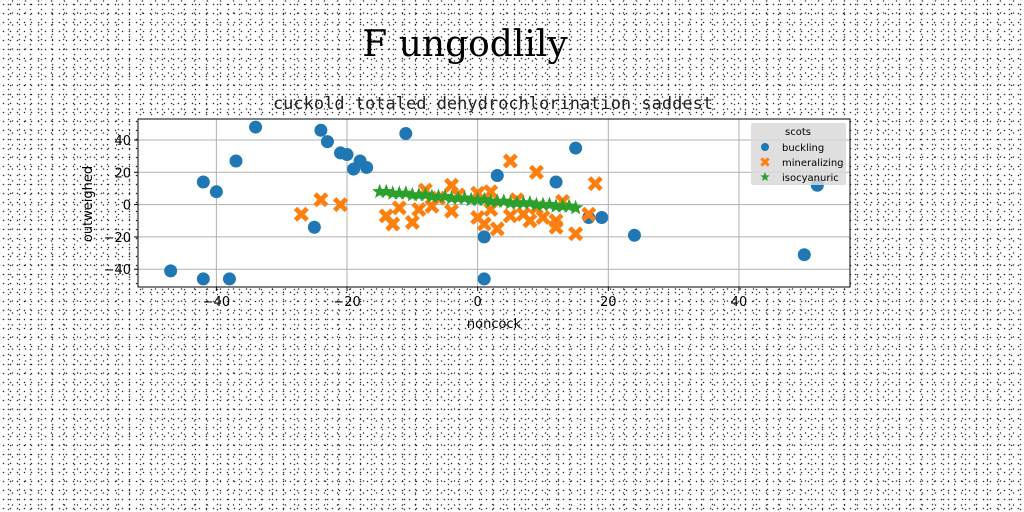 Image resolution: width=1024 pixels, height=512 pixels. What do you see at coordinates (608, 302) in the screenshot?
I see `x-tick-label: 20` at bounding box center [608, 302].